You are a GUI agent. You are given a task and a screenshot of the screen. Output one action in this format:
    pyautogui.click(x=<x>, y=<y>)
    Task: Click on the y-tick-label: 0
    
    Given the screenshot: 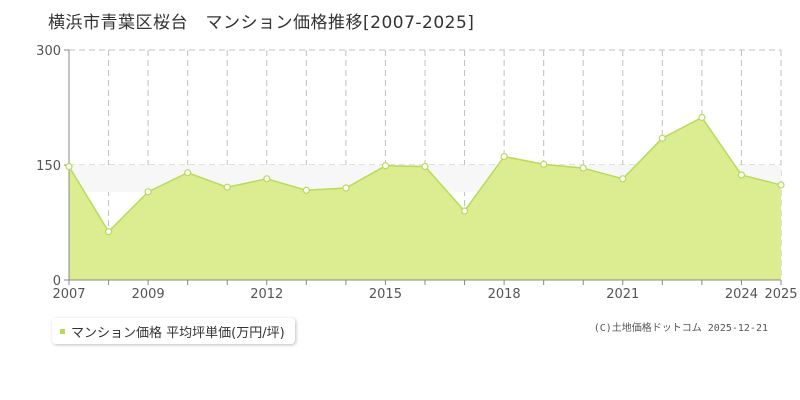 What is the action you would take?
    pyautogui.click(x=57, y=281)
    